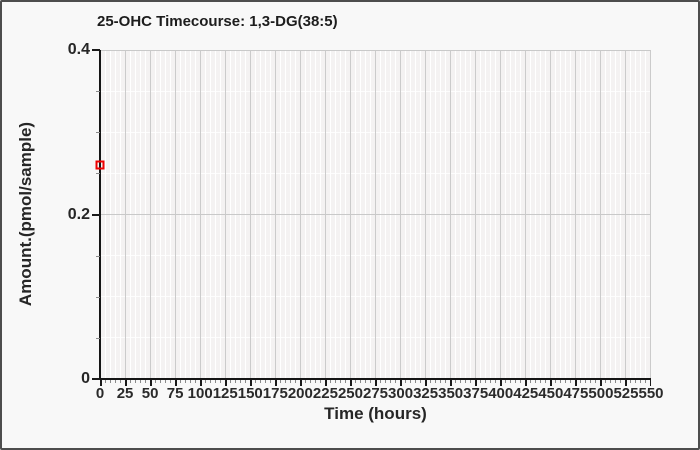  What do you see at coordinates (551, 393) in the screenshot?
I see `x-tick-label: 450` at bounding box center [551, 393].